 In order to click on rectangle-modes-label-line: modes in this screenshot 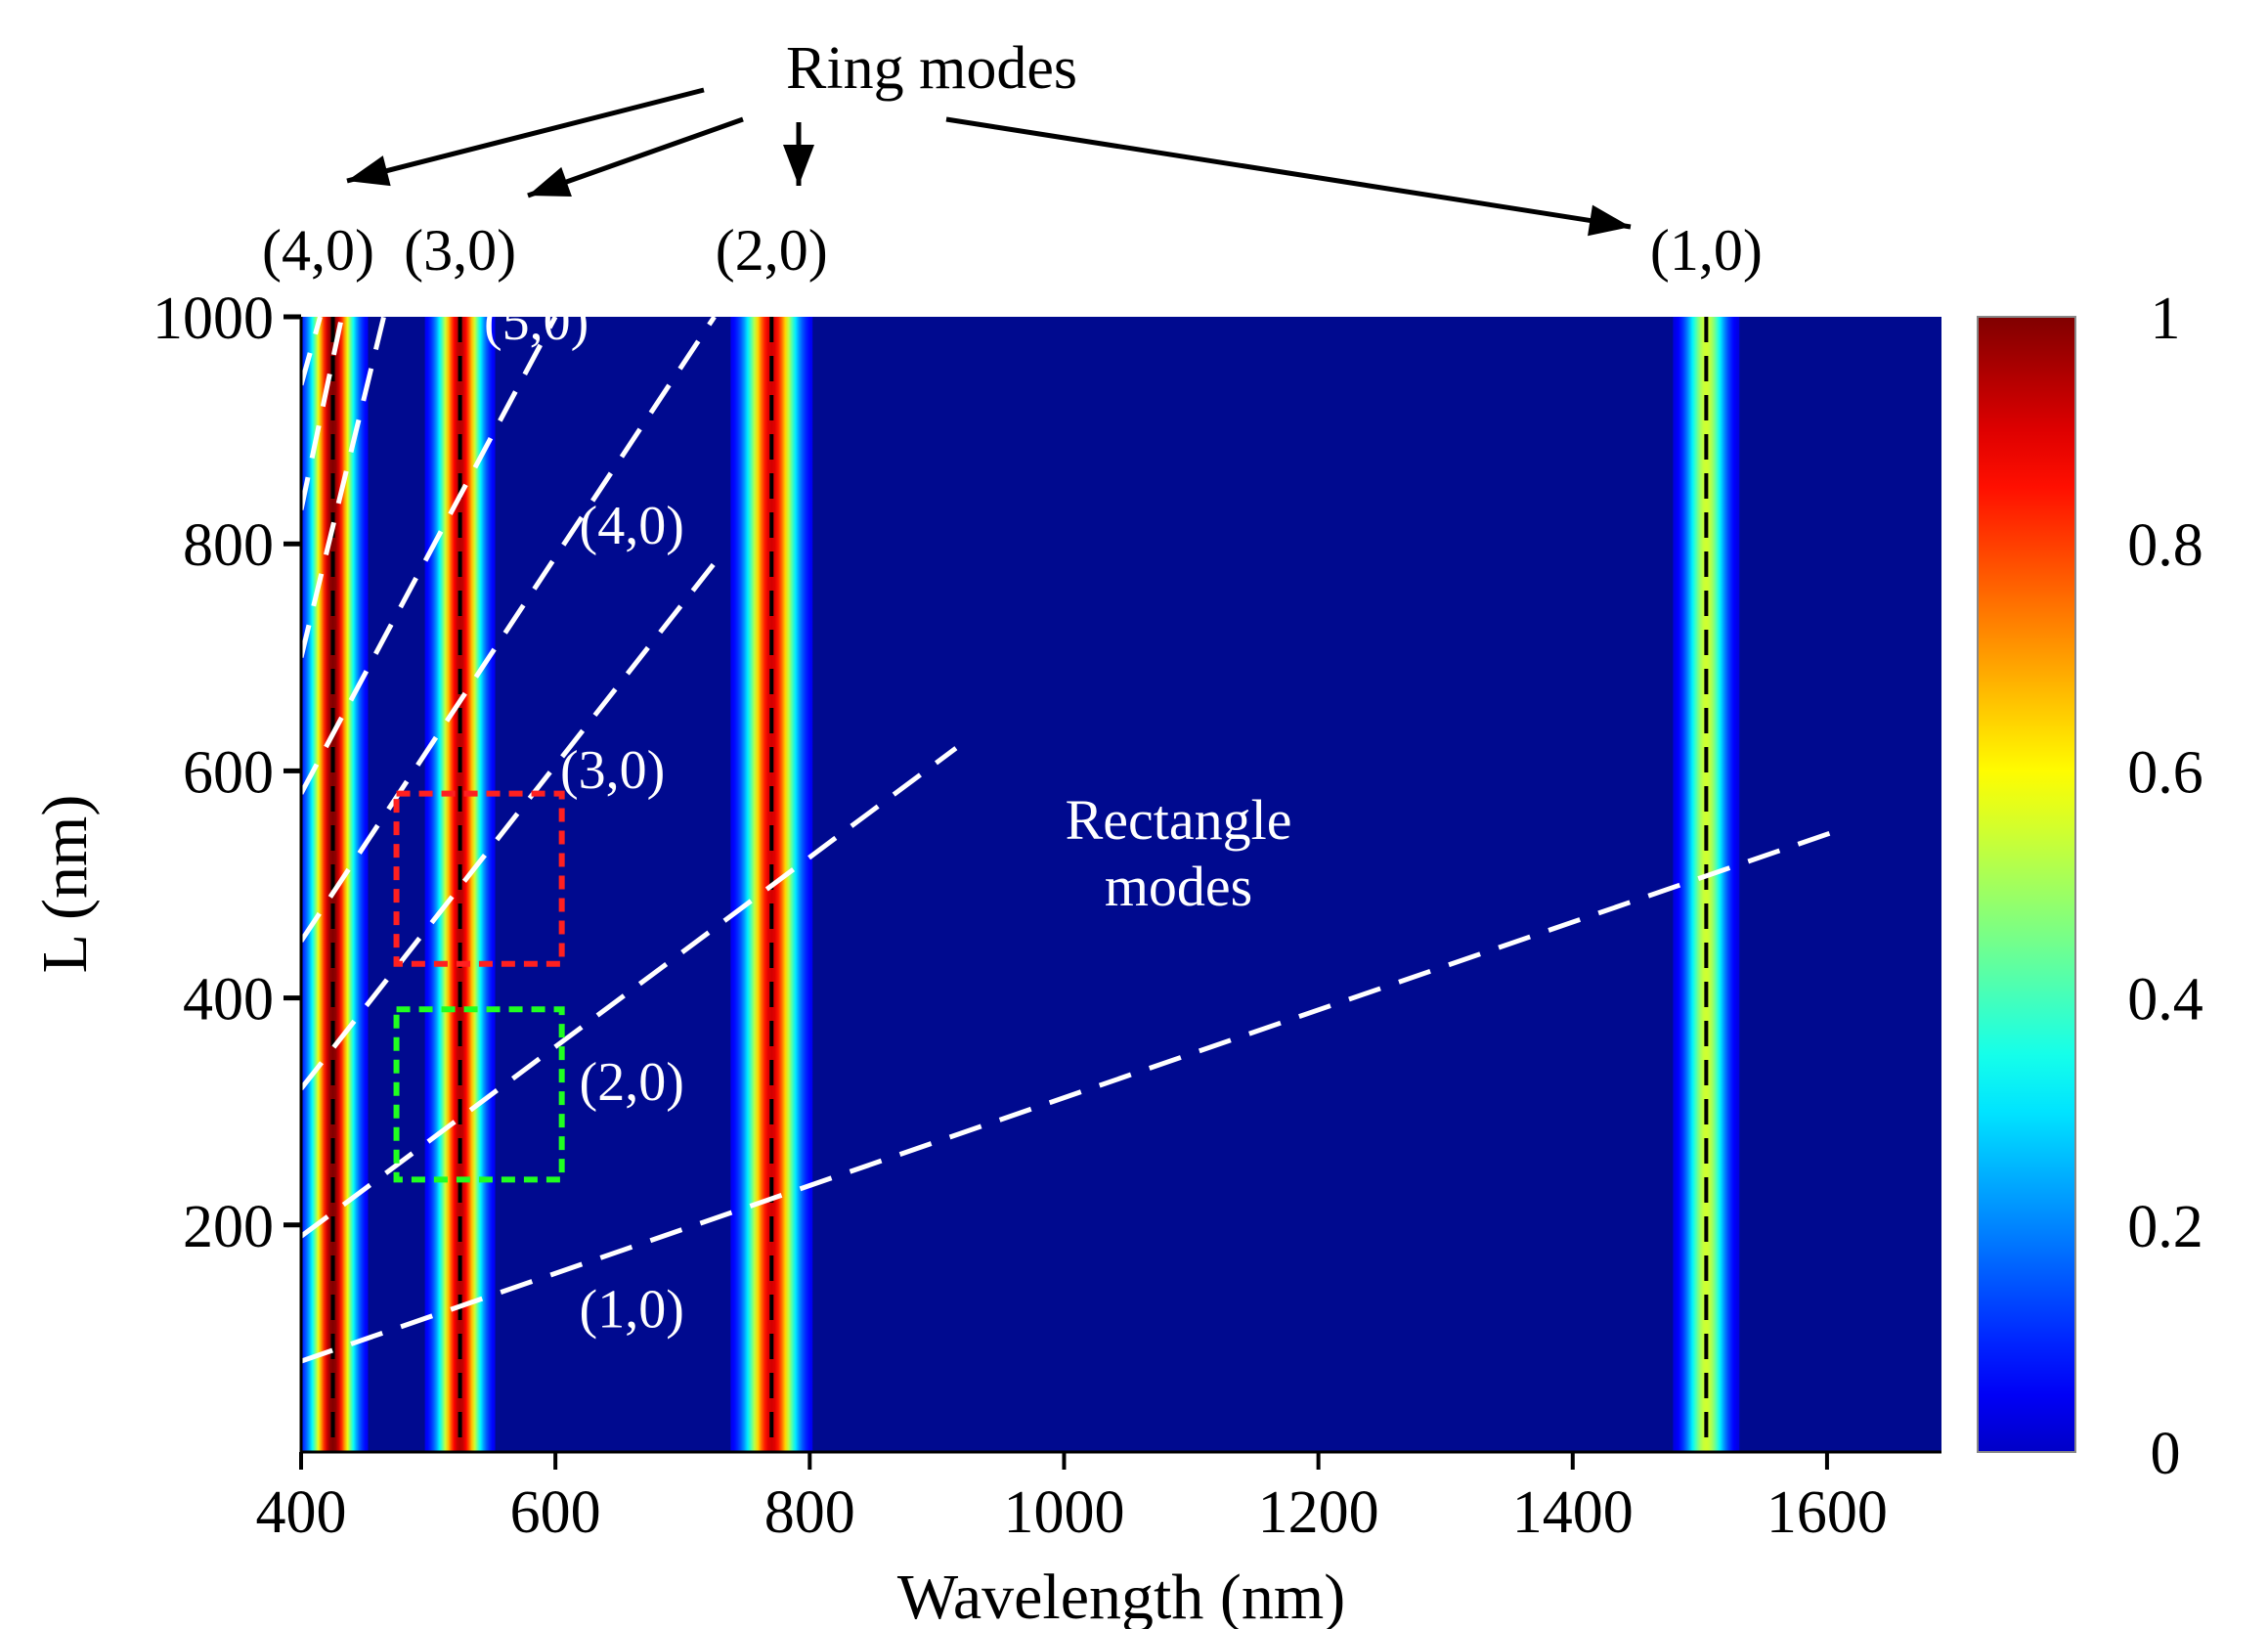, I will do `click(1178, 887)`.